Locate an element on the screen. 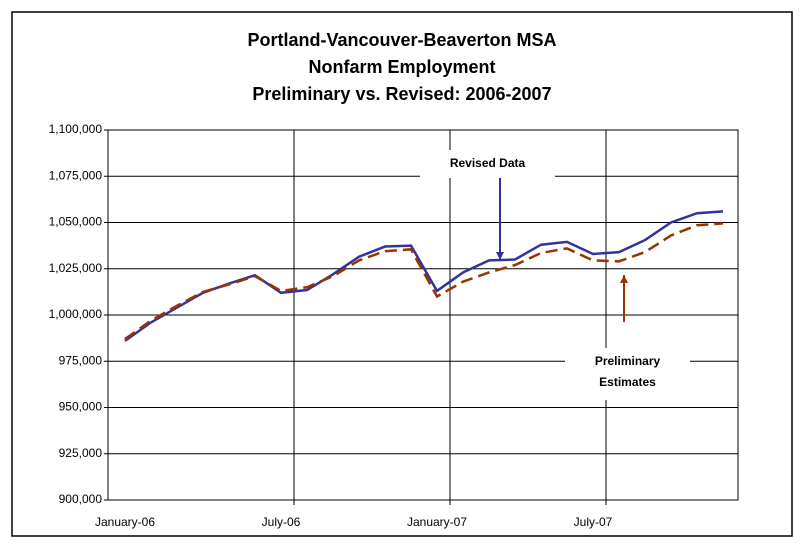 The image size is (805, 549). y-tick-label: 1,100,000 is located at coordinates (76, 129).